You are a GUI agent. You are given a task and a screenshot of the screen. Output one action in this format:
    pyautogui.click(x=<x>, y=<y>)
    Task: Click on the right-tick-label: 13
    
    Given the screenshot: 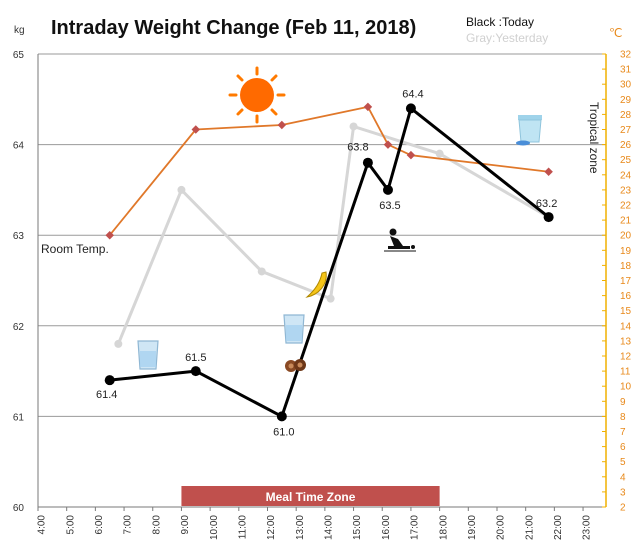 What is the action you would take?
    pyautogui.click(x=626, y=341)
    